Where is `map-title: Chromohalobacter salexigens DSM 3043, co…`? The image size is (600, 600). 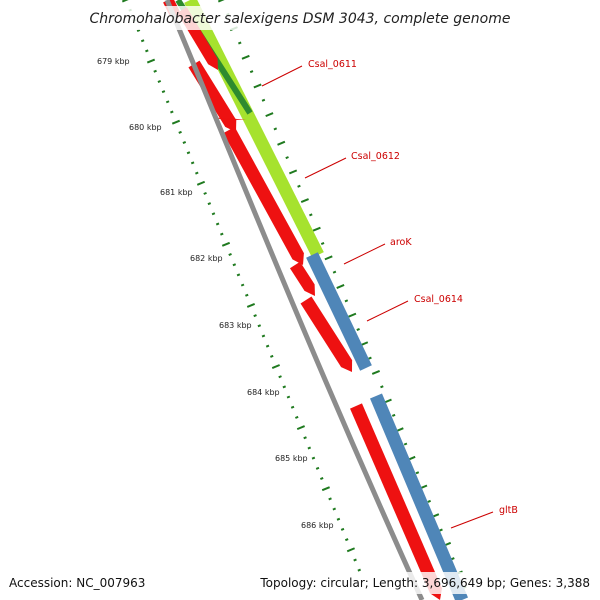
map-title: Chromohalobacter salexigens DSM 3043, co… is located at coordinates (300, 19).